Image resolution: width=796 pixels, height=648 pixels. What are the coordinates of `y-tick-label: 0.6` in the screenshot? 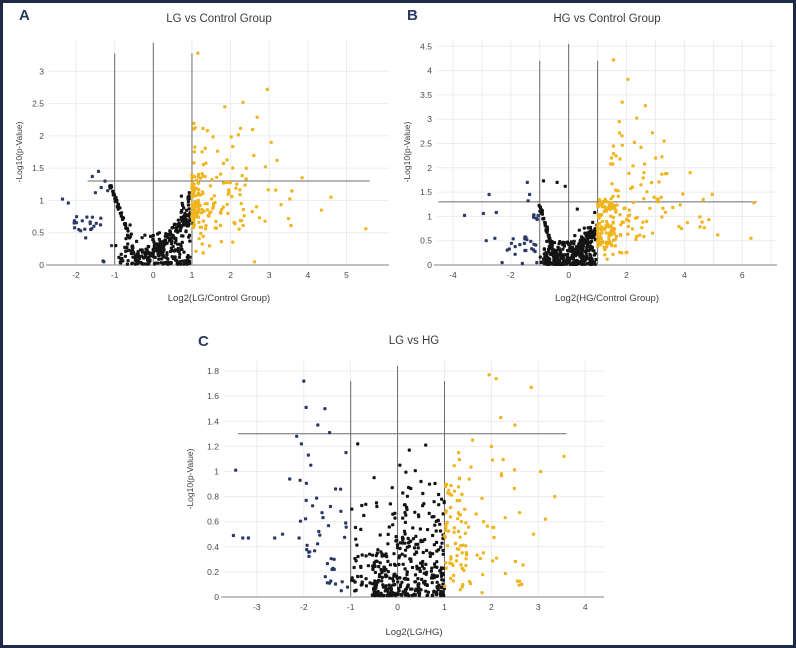 It's located at (213, 522).